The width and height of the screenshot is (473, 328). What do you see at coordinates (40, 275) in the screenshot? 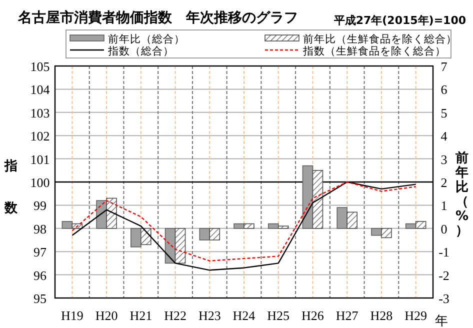
I see `y-tick-label: 96` at bounding box center [40, 275].